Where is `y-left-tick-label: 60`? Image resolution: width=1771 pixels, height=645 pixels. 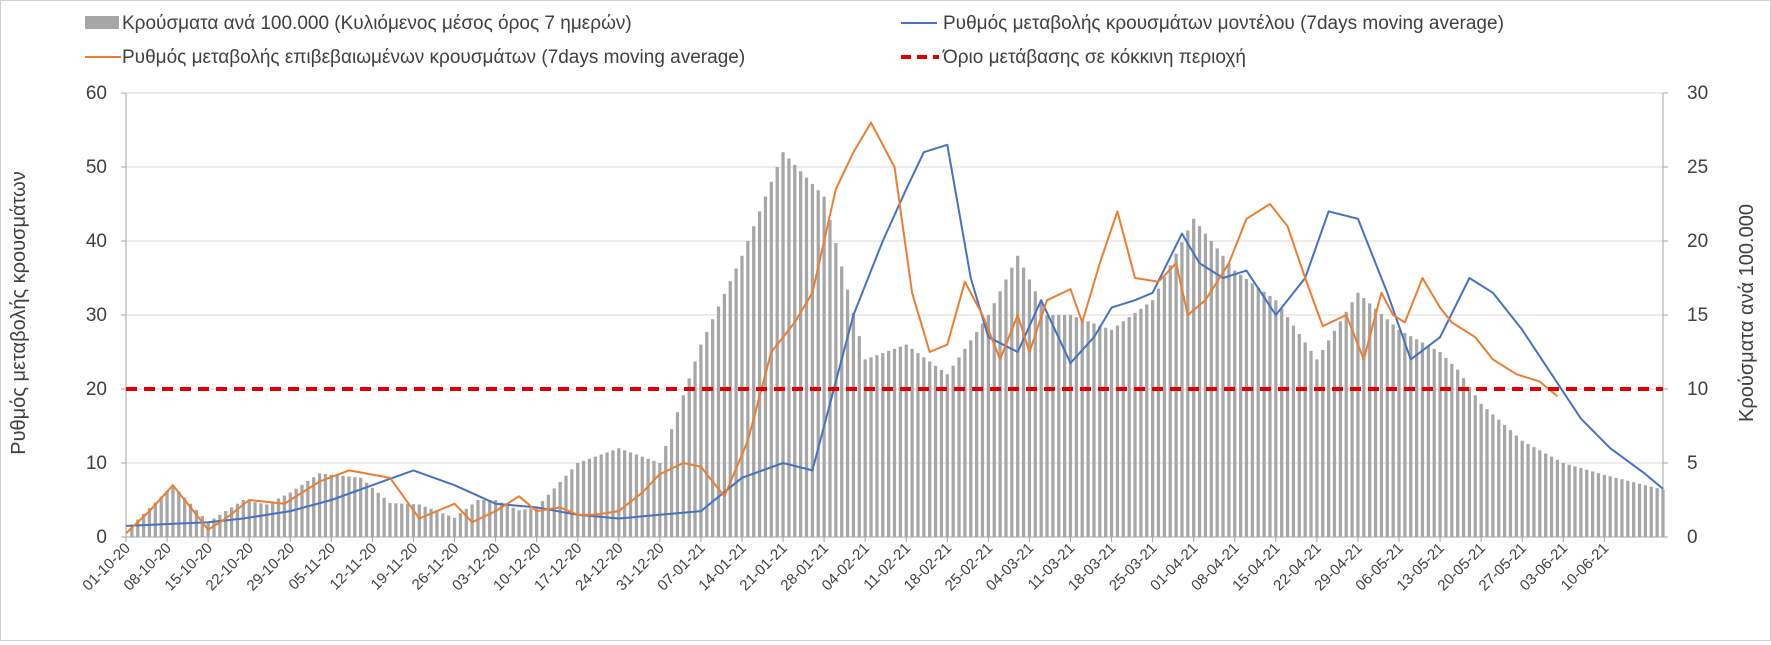
y-left-tick-label: 60 is located at coordinates (96, 93).